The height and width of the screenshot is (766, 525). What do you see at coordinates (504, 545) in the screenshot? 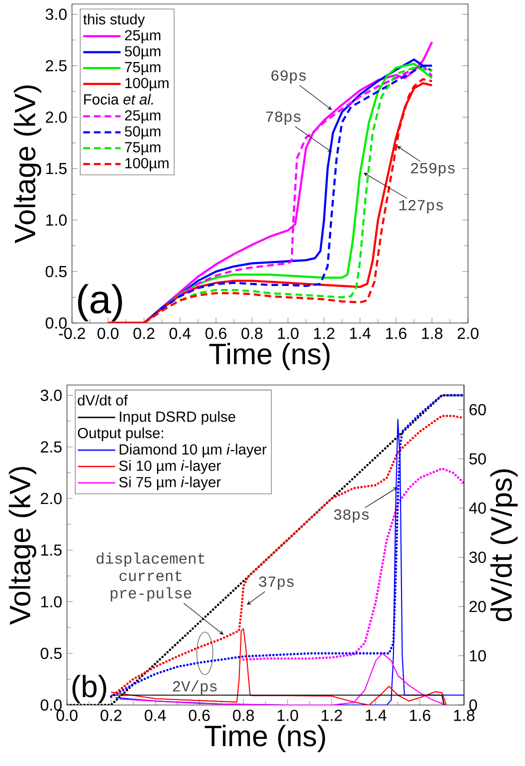
I see `y2-axis-title: dV/dt (V/ps)` at bounding box center [504, 545].